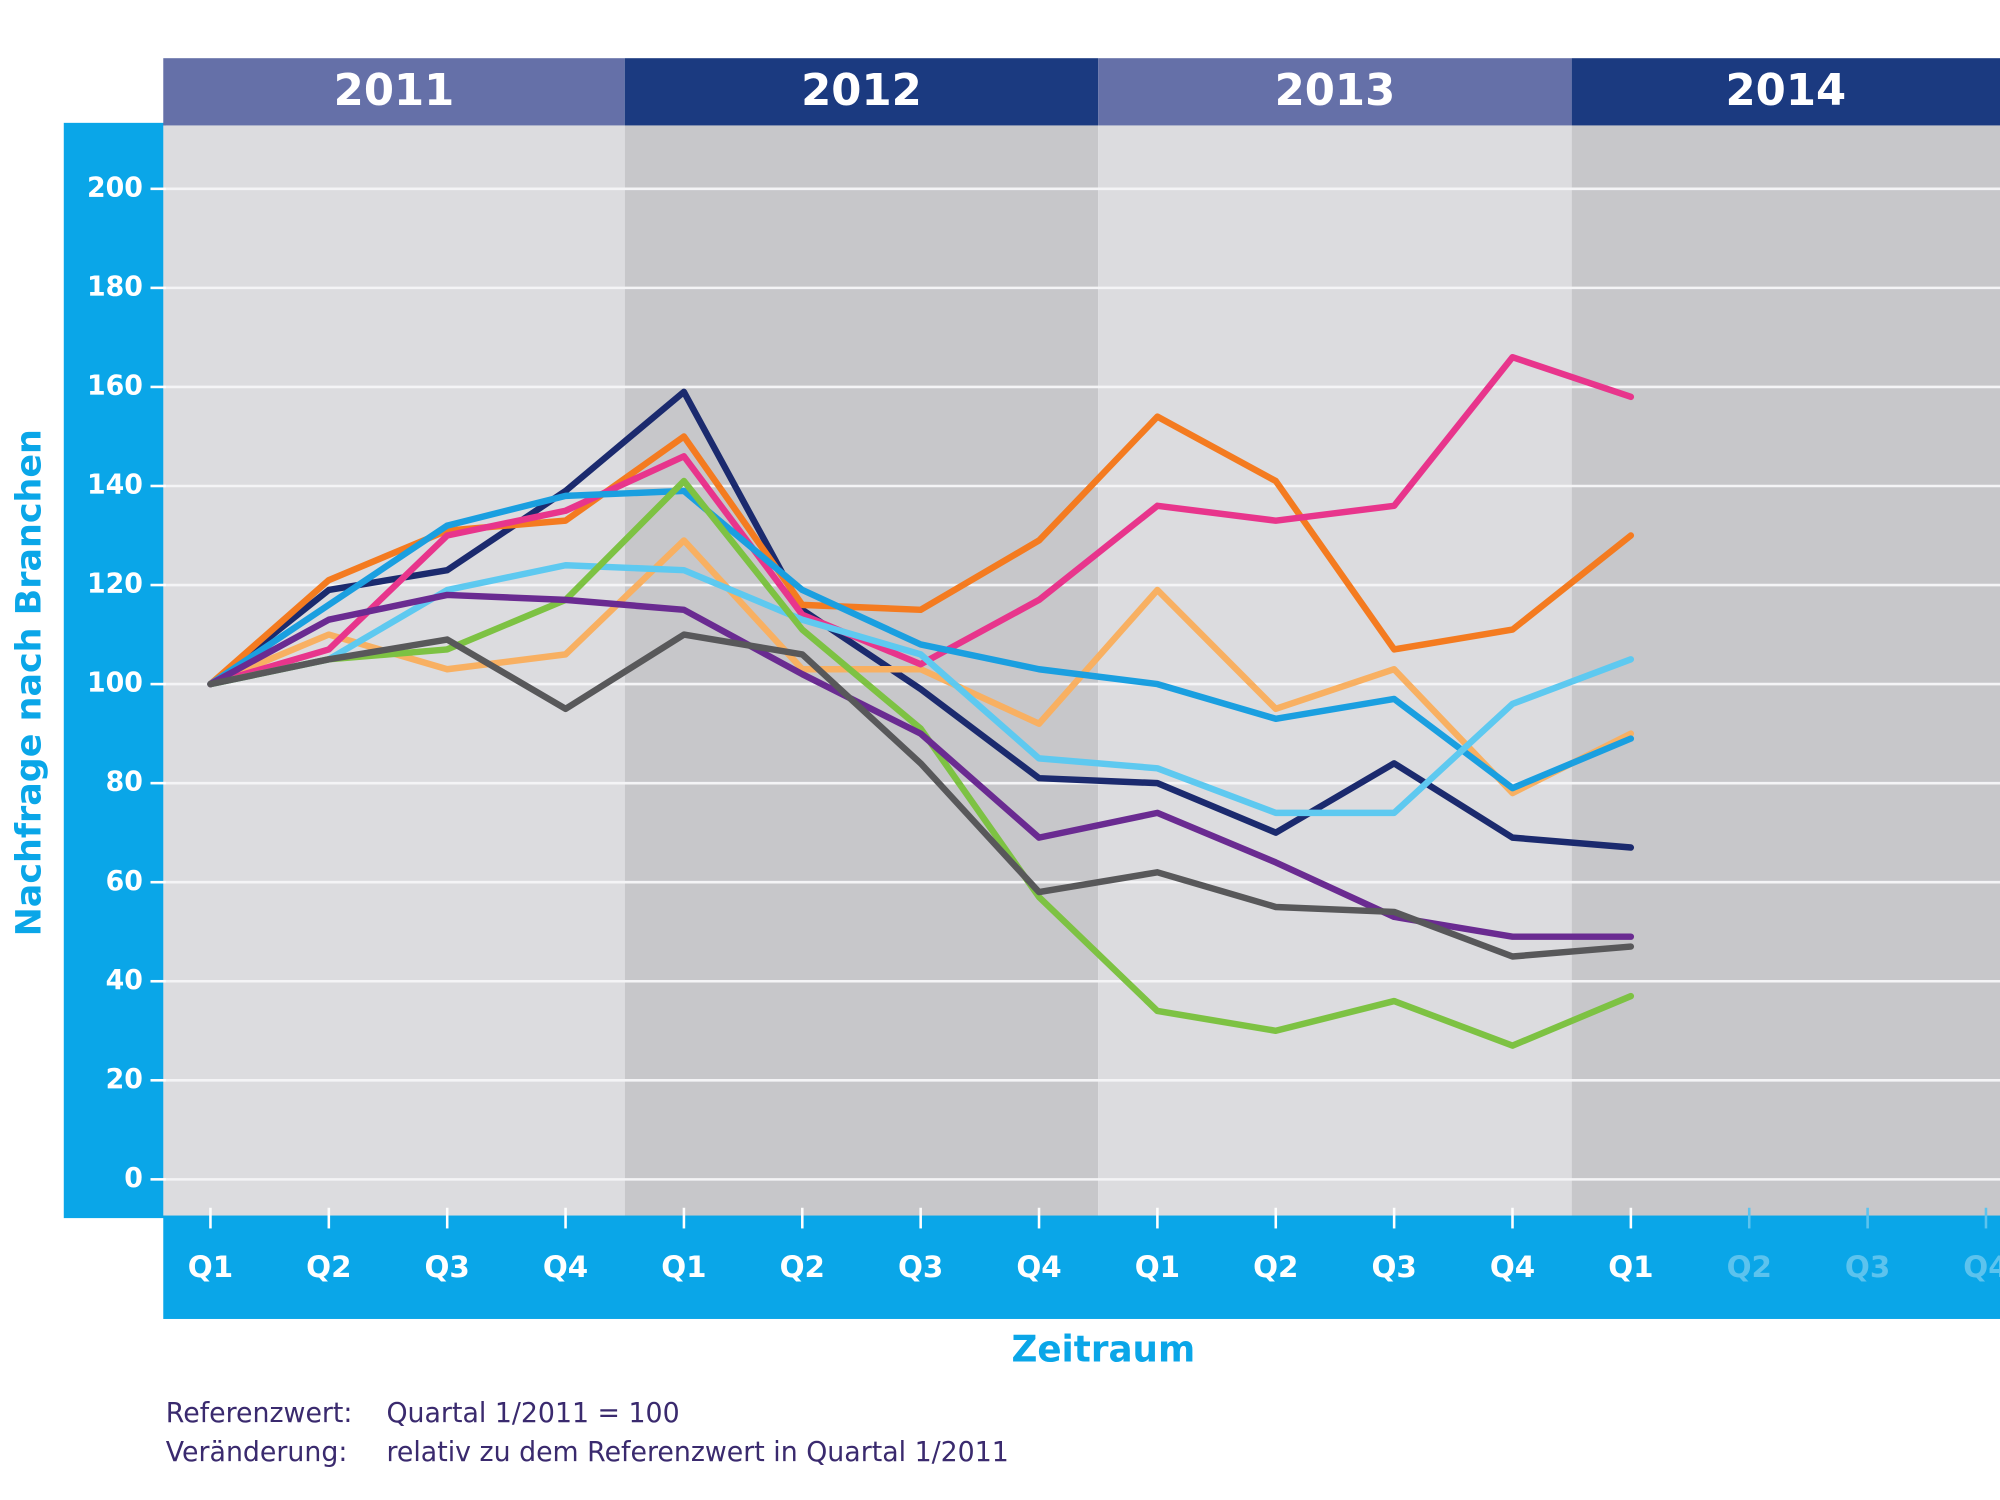 The width and height of the screenshot is (2000, 1500). I want to click on y-tick-label: 60, so click(124, 881).